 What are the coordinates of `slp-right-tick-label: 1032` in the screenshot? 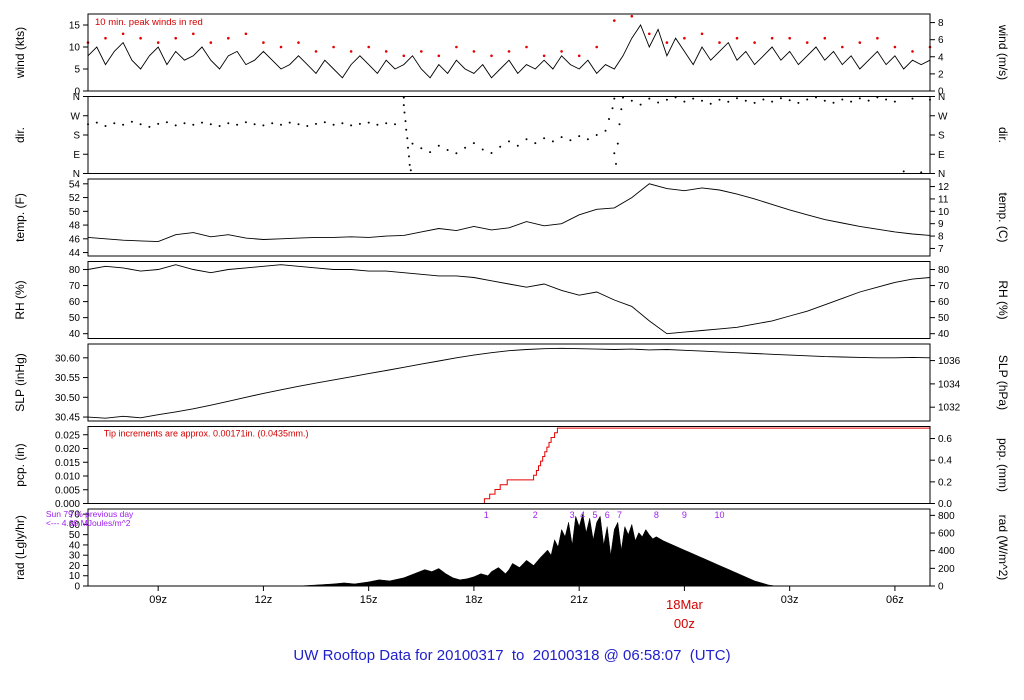 It's located at (949, 408).